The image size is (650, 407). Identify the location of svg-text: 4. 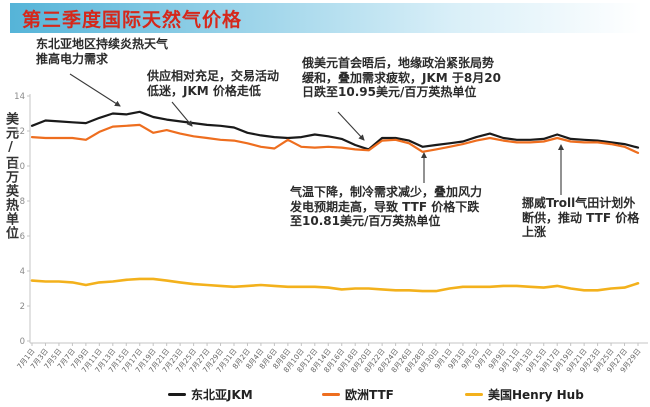
(22, 272).